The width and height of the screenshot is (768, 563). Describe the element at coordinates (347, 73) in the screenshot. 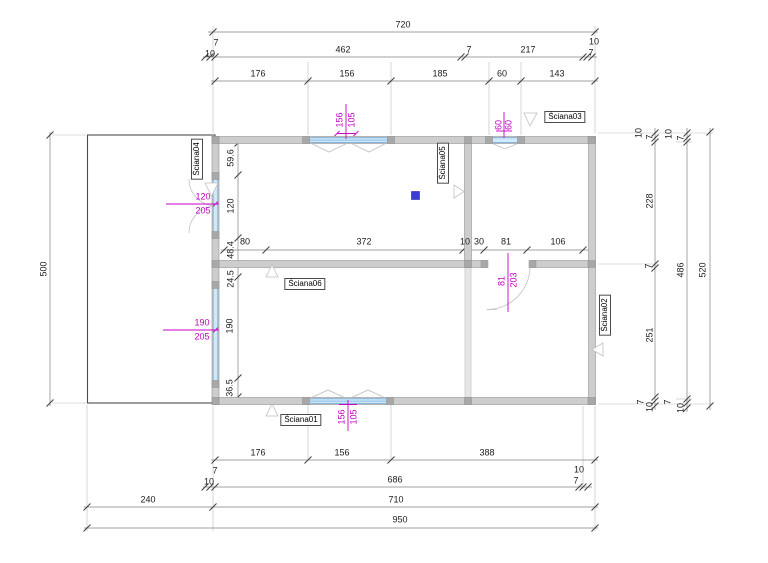

I see `dim-top-156: 156` at that location.